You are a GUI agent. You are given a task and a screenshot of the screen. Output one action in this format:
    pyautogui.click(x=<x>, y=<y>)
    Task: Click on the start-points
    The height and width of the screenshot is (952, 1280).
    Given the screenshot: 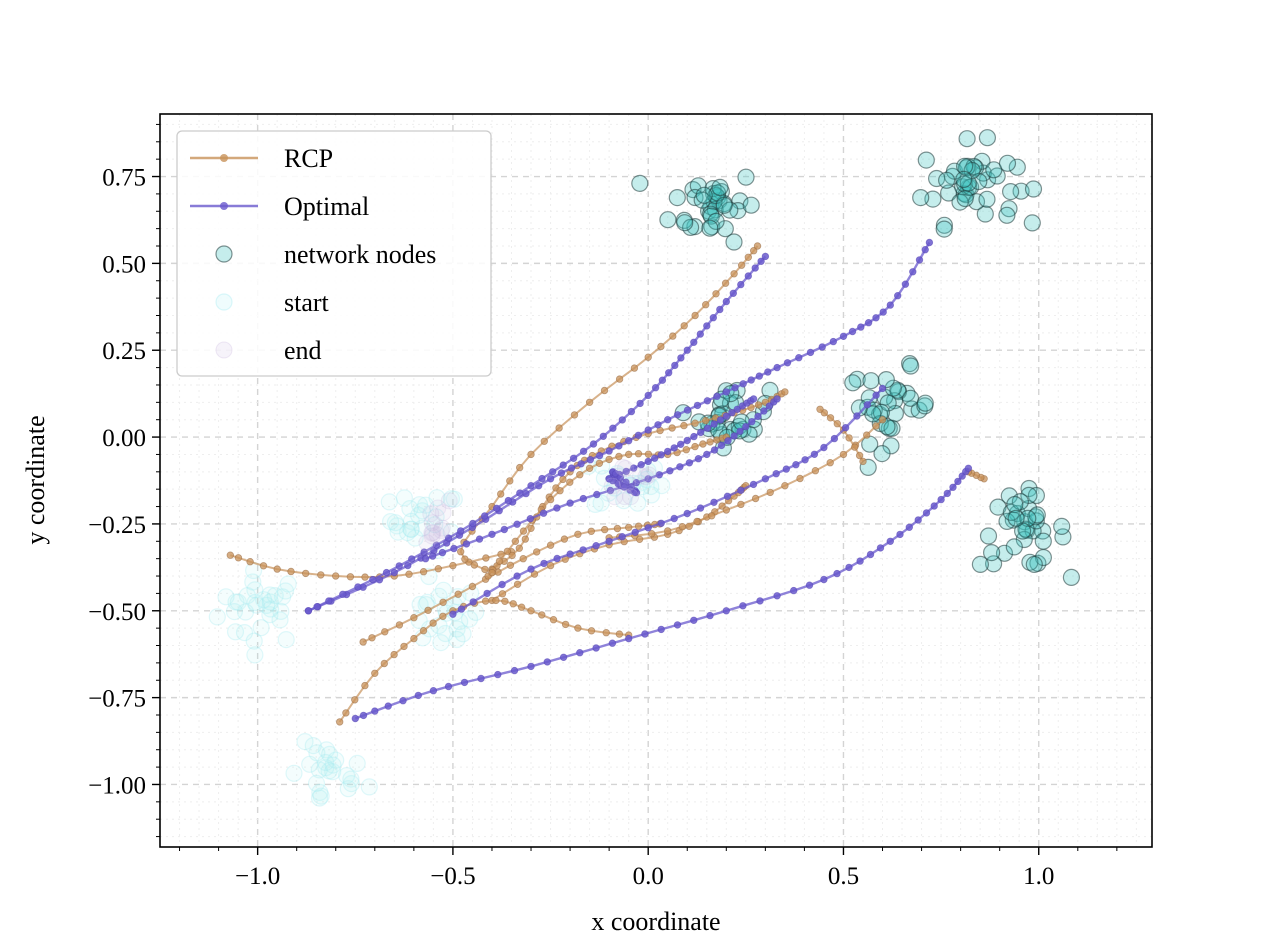 What is the action you would take?
    pyautogui.click(x=439, y=632)
    